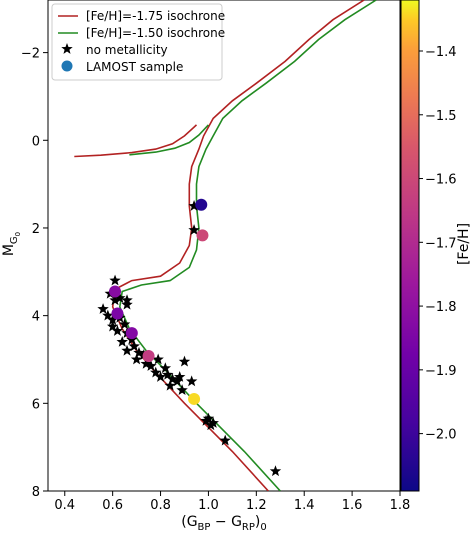 The image size is (474, 534). Describe the element at coordinates (36, 229) in the screenshot. I see `y-tick-label: 2` at that location.